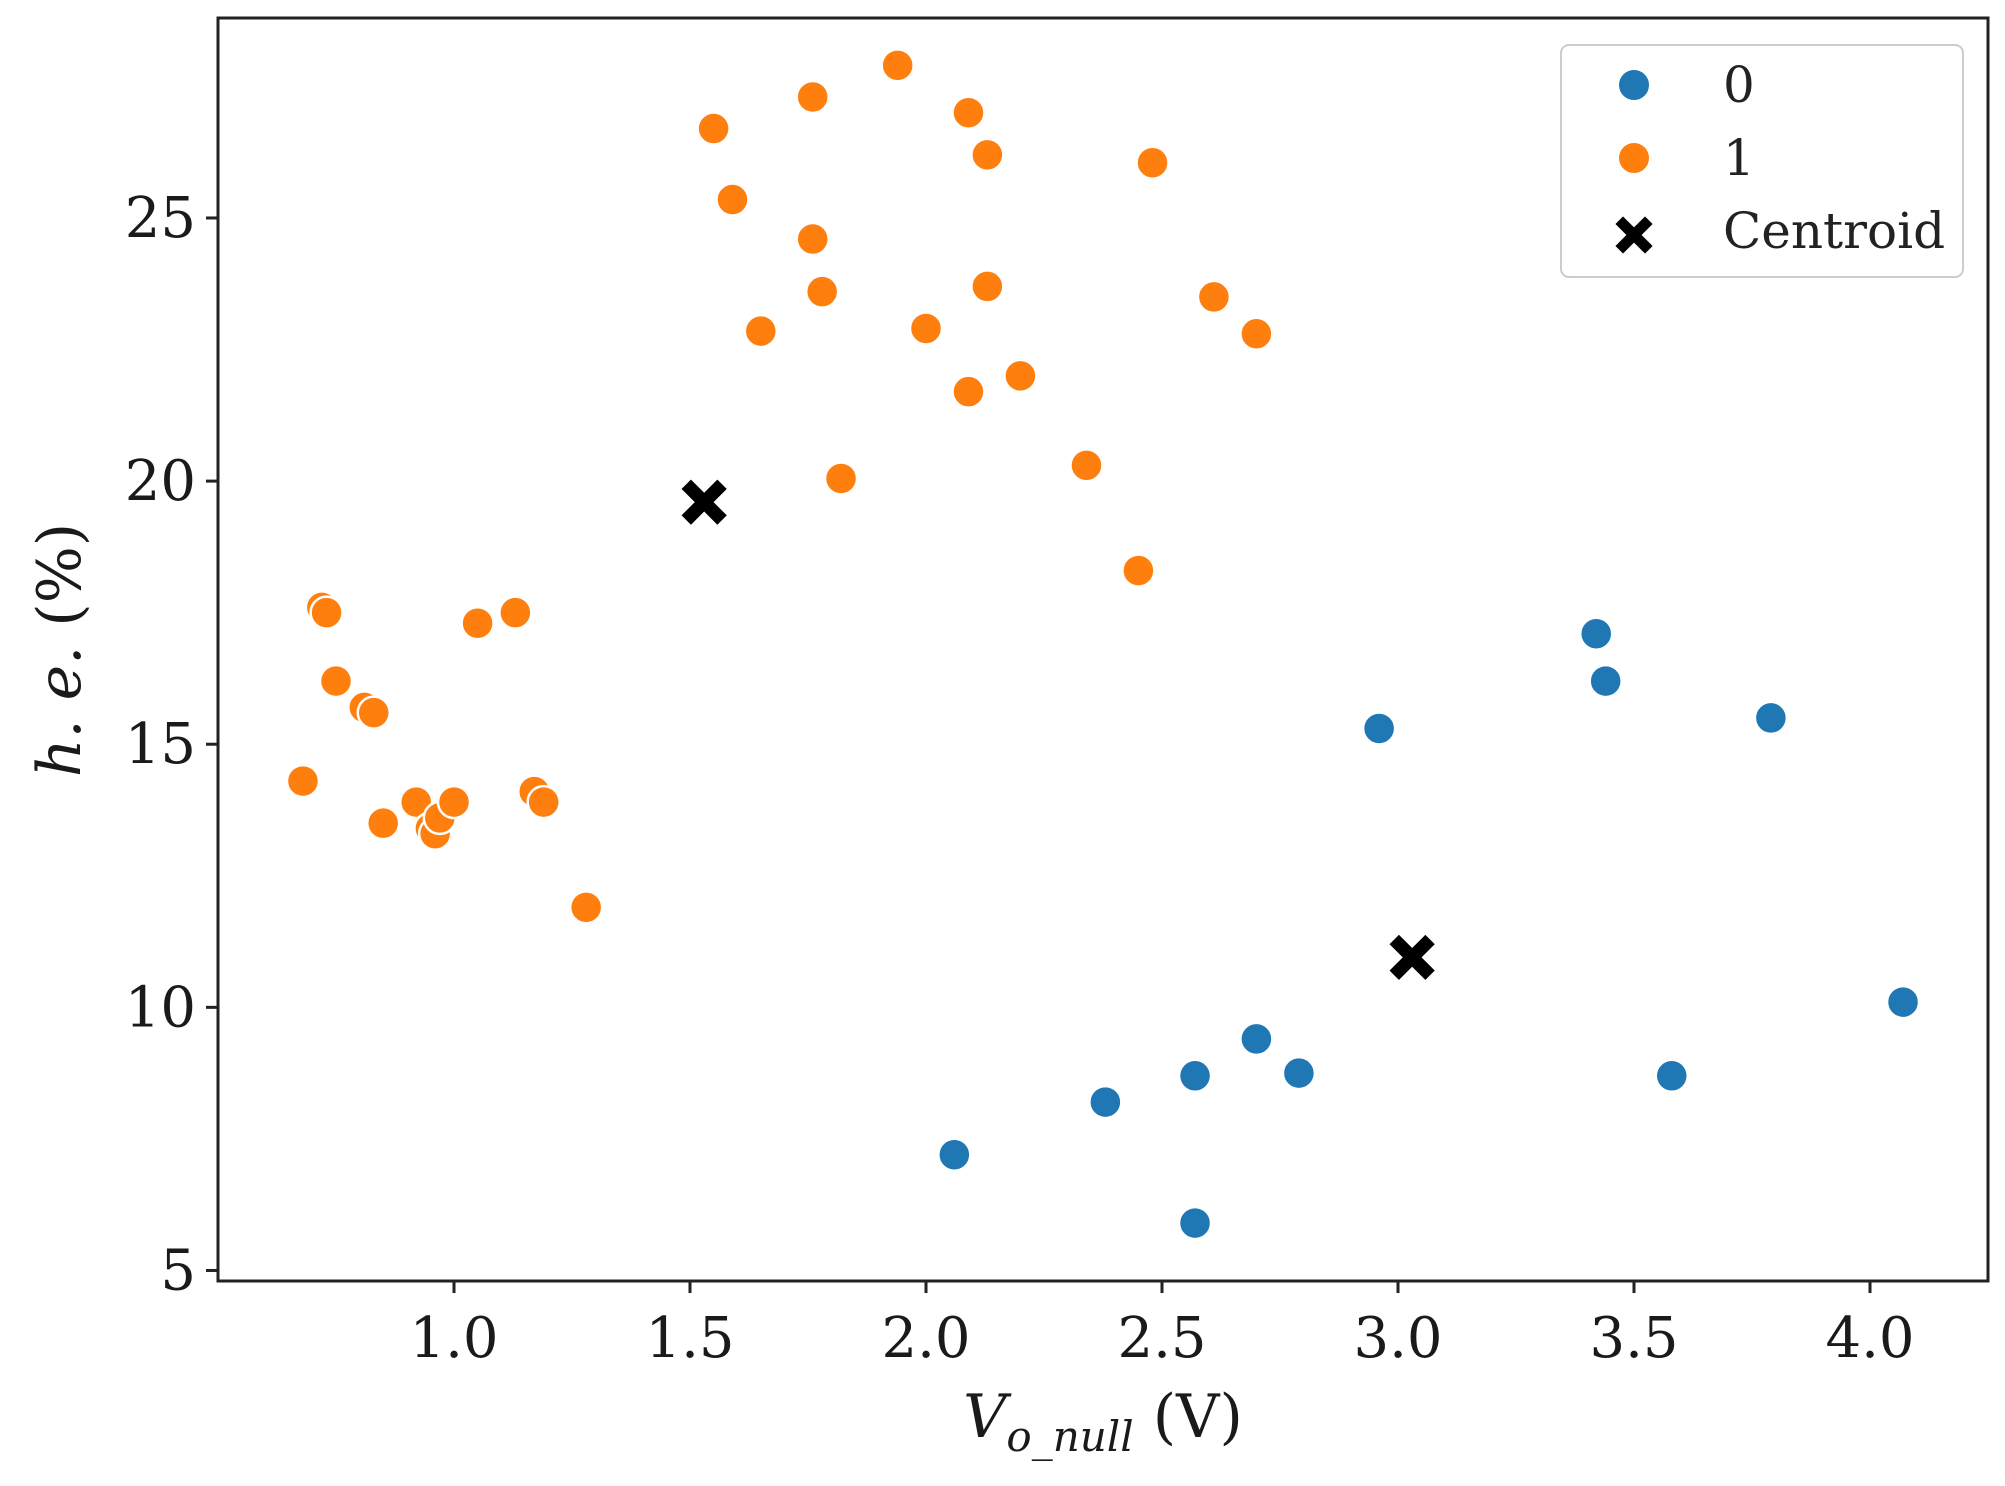 The width and height of the screenshot is (2005, 1486). Describe the element at coordinates (178, 1270) in the screenshot. I see `y-tick-label: 5` at that location.